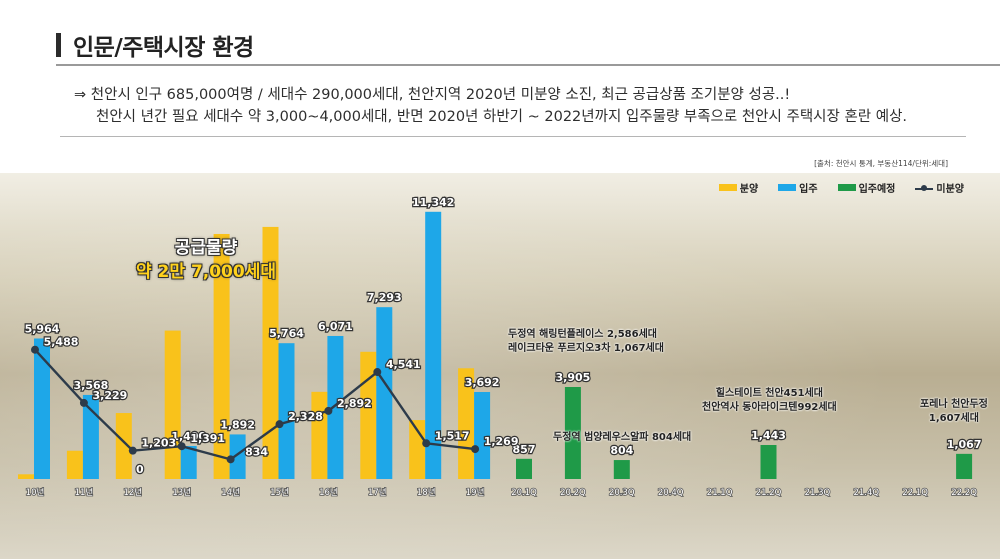 The width and height of the screenshot is (1000, 559). I want to click on label-unsold-11년: 3,229, so click(110, 395).